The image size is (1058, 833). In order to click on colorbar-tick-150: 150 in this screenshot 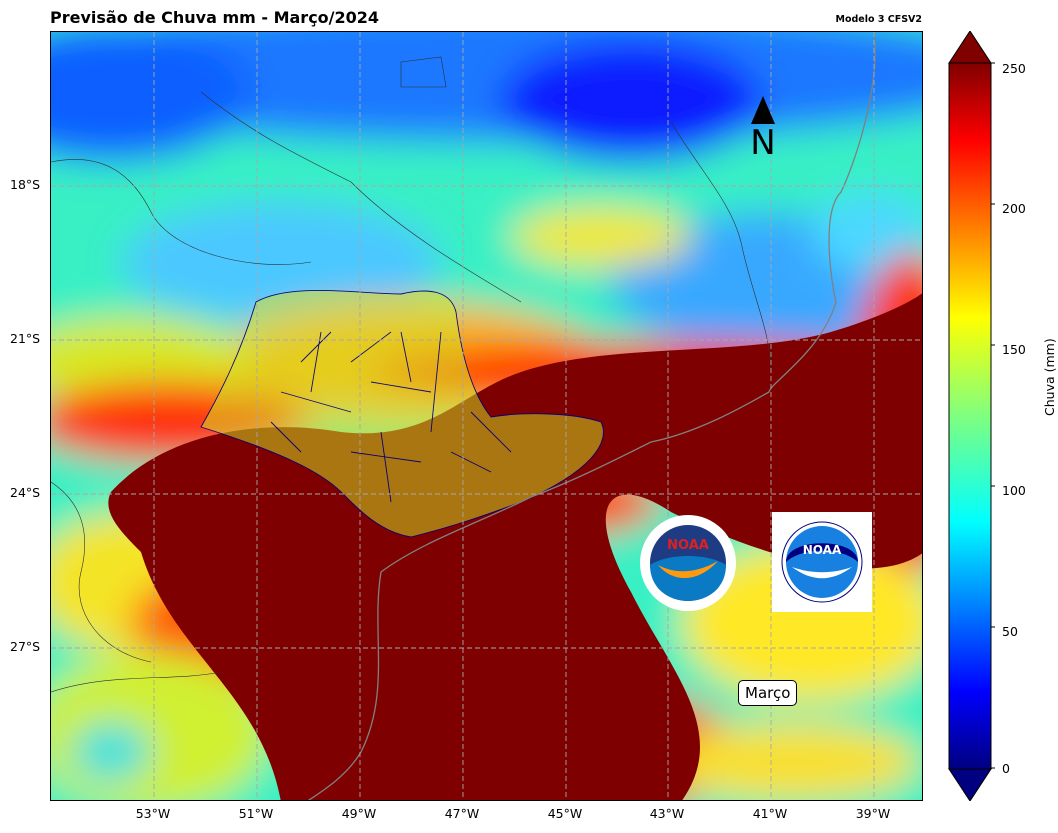, I will do `click(1014, 349)`.